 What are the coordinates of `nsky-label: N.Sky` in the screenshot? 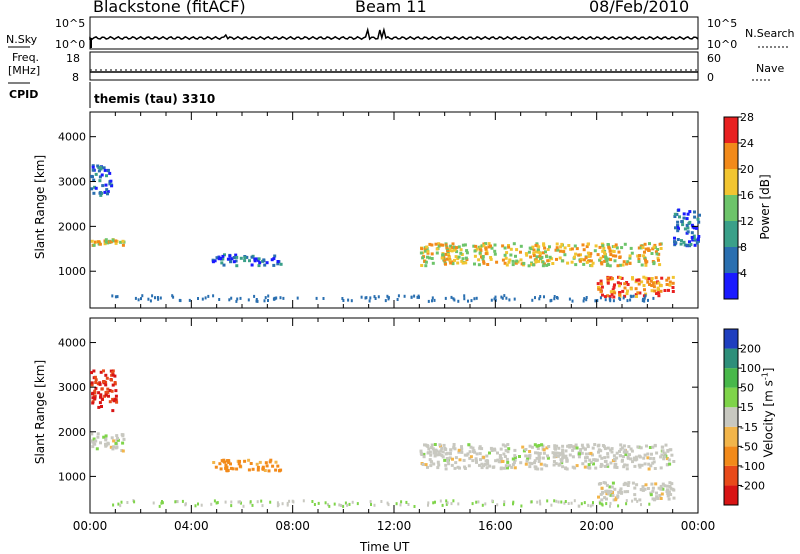 It's located at (22, 39).